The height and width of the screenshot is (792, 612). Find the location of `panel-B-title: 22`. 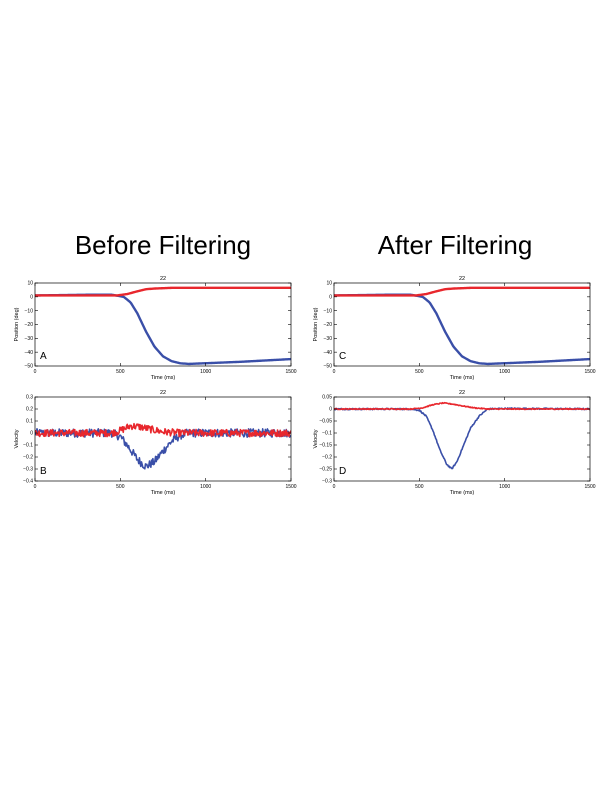

panel-B-title: 22 is located at coordinates (163, 393).